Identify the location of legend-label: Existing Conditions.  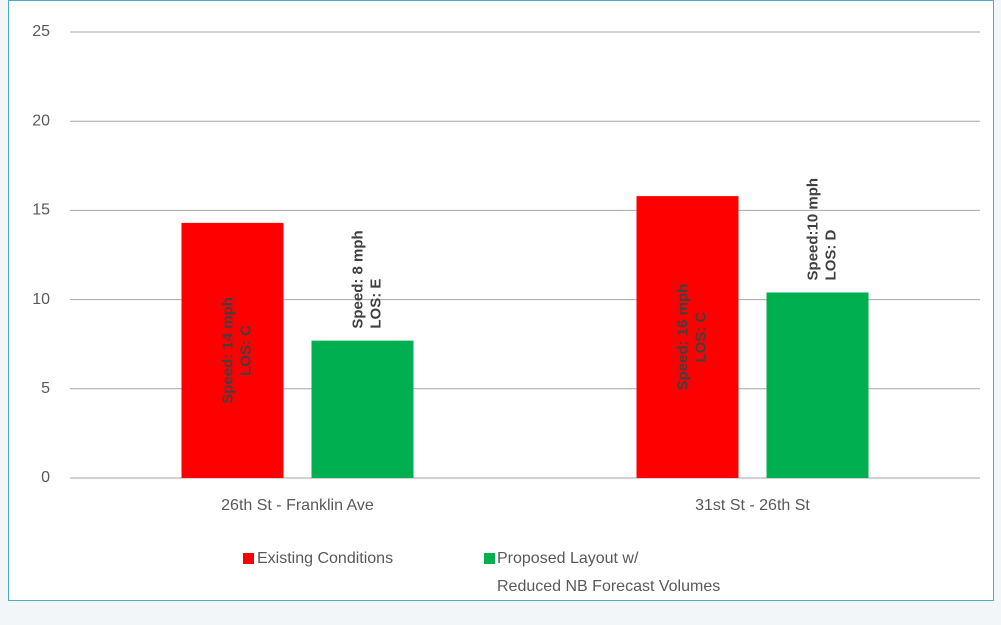
(325, 558).